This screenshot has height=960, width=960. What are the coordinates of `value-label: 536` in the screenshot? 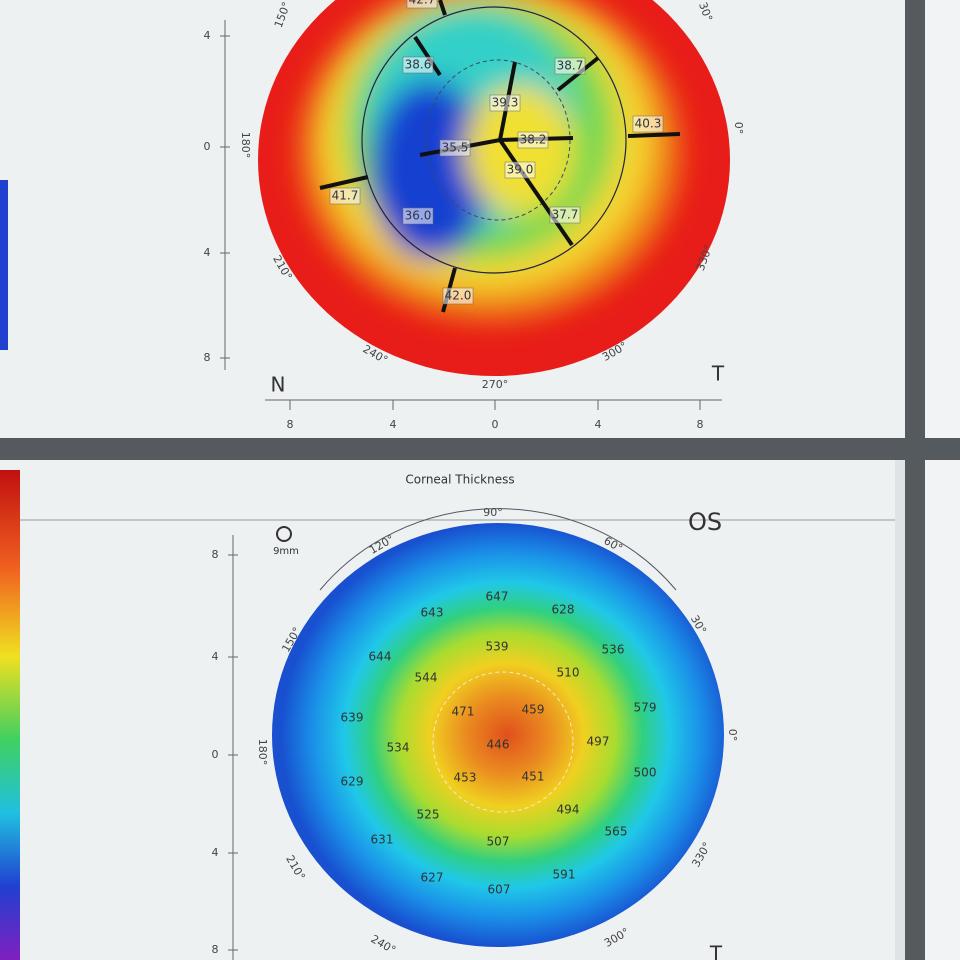 It's located at (613, 650).